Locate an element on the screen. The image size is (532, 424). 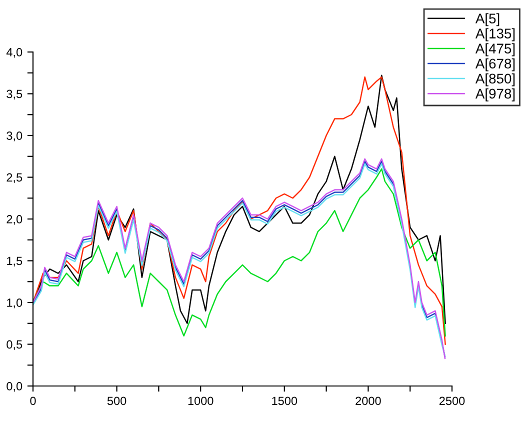
x-tick-label: 1000 is located at coordinates (201, 401).